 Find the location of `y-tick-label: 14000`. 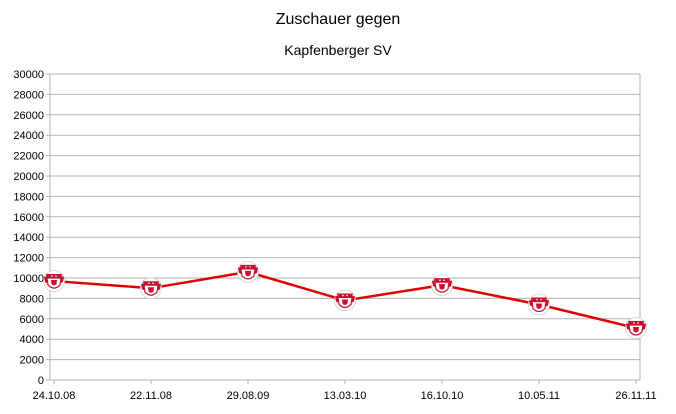

y-tick-label: 14000 is located at coordinates (28, 238).